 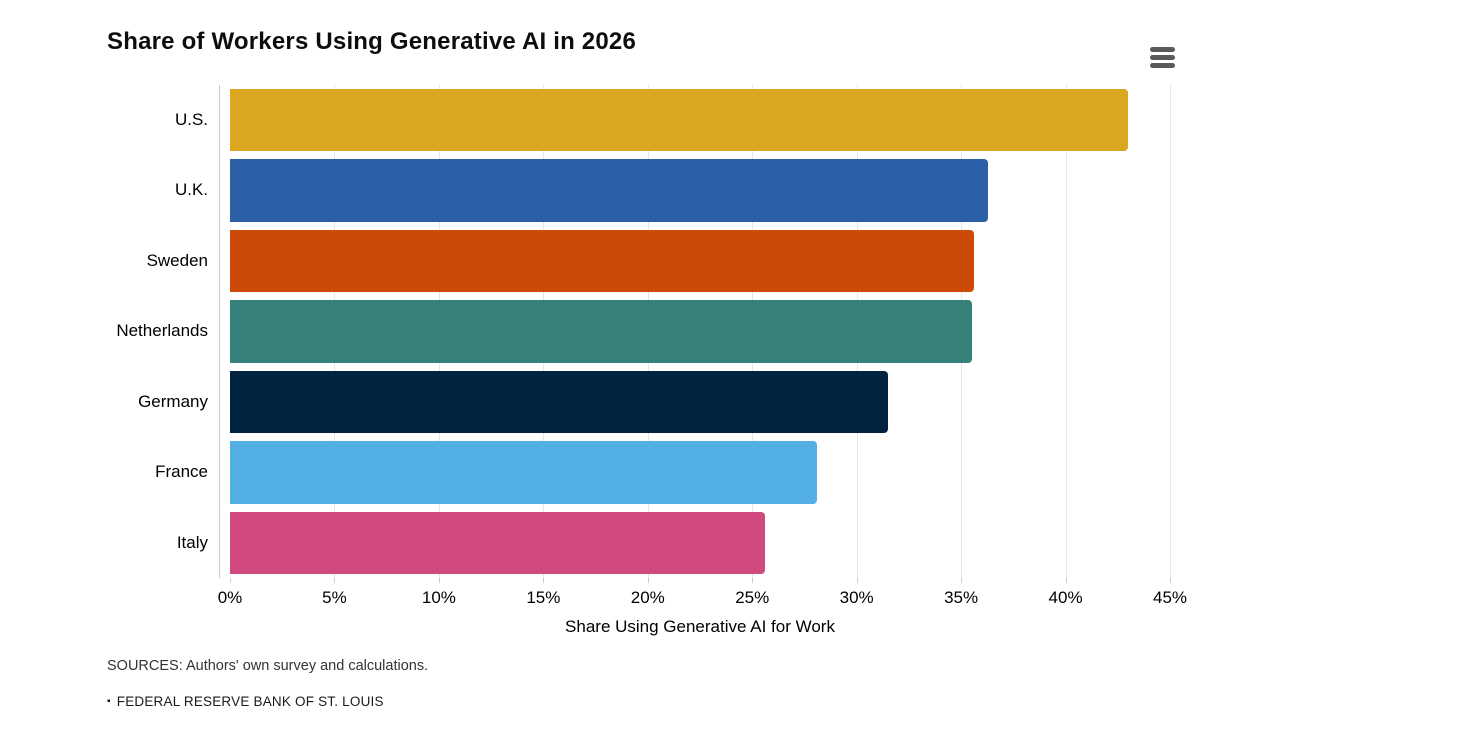 I want to click on x-tick-label: 25%, so click(x=752, y=597).